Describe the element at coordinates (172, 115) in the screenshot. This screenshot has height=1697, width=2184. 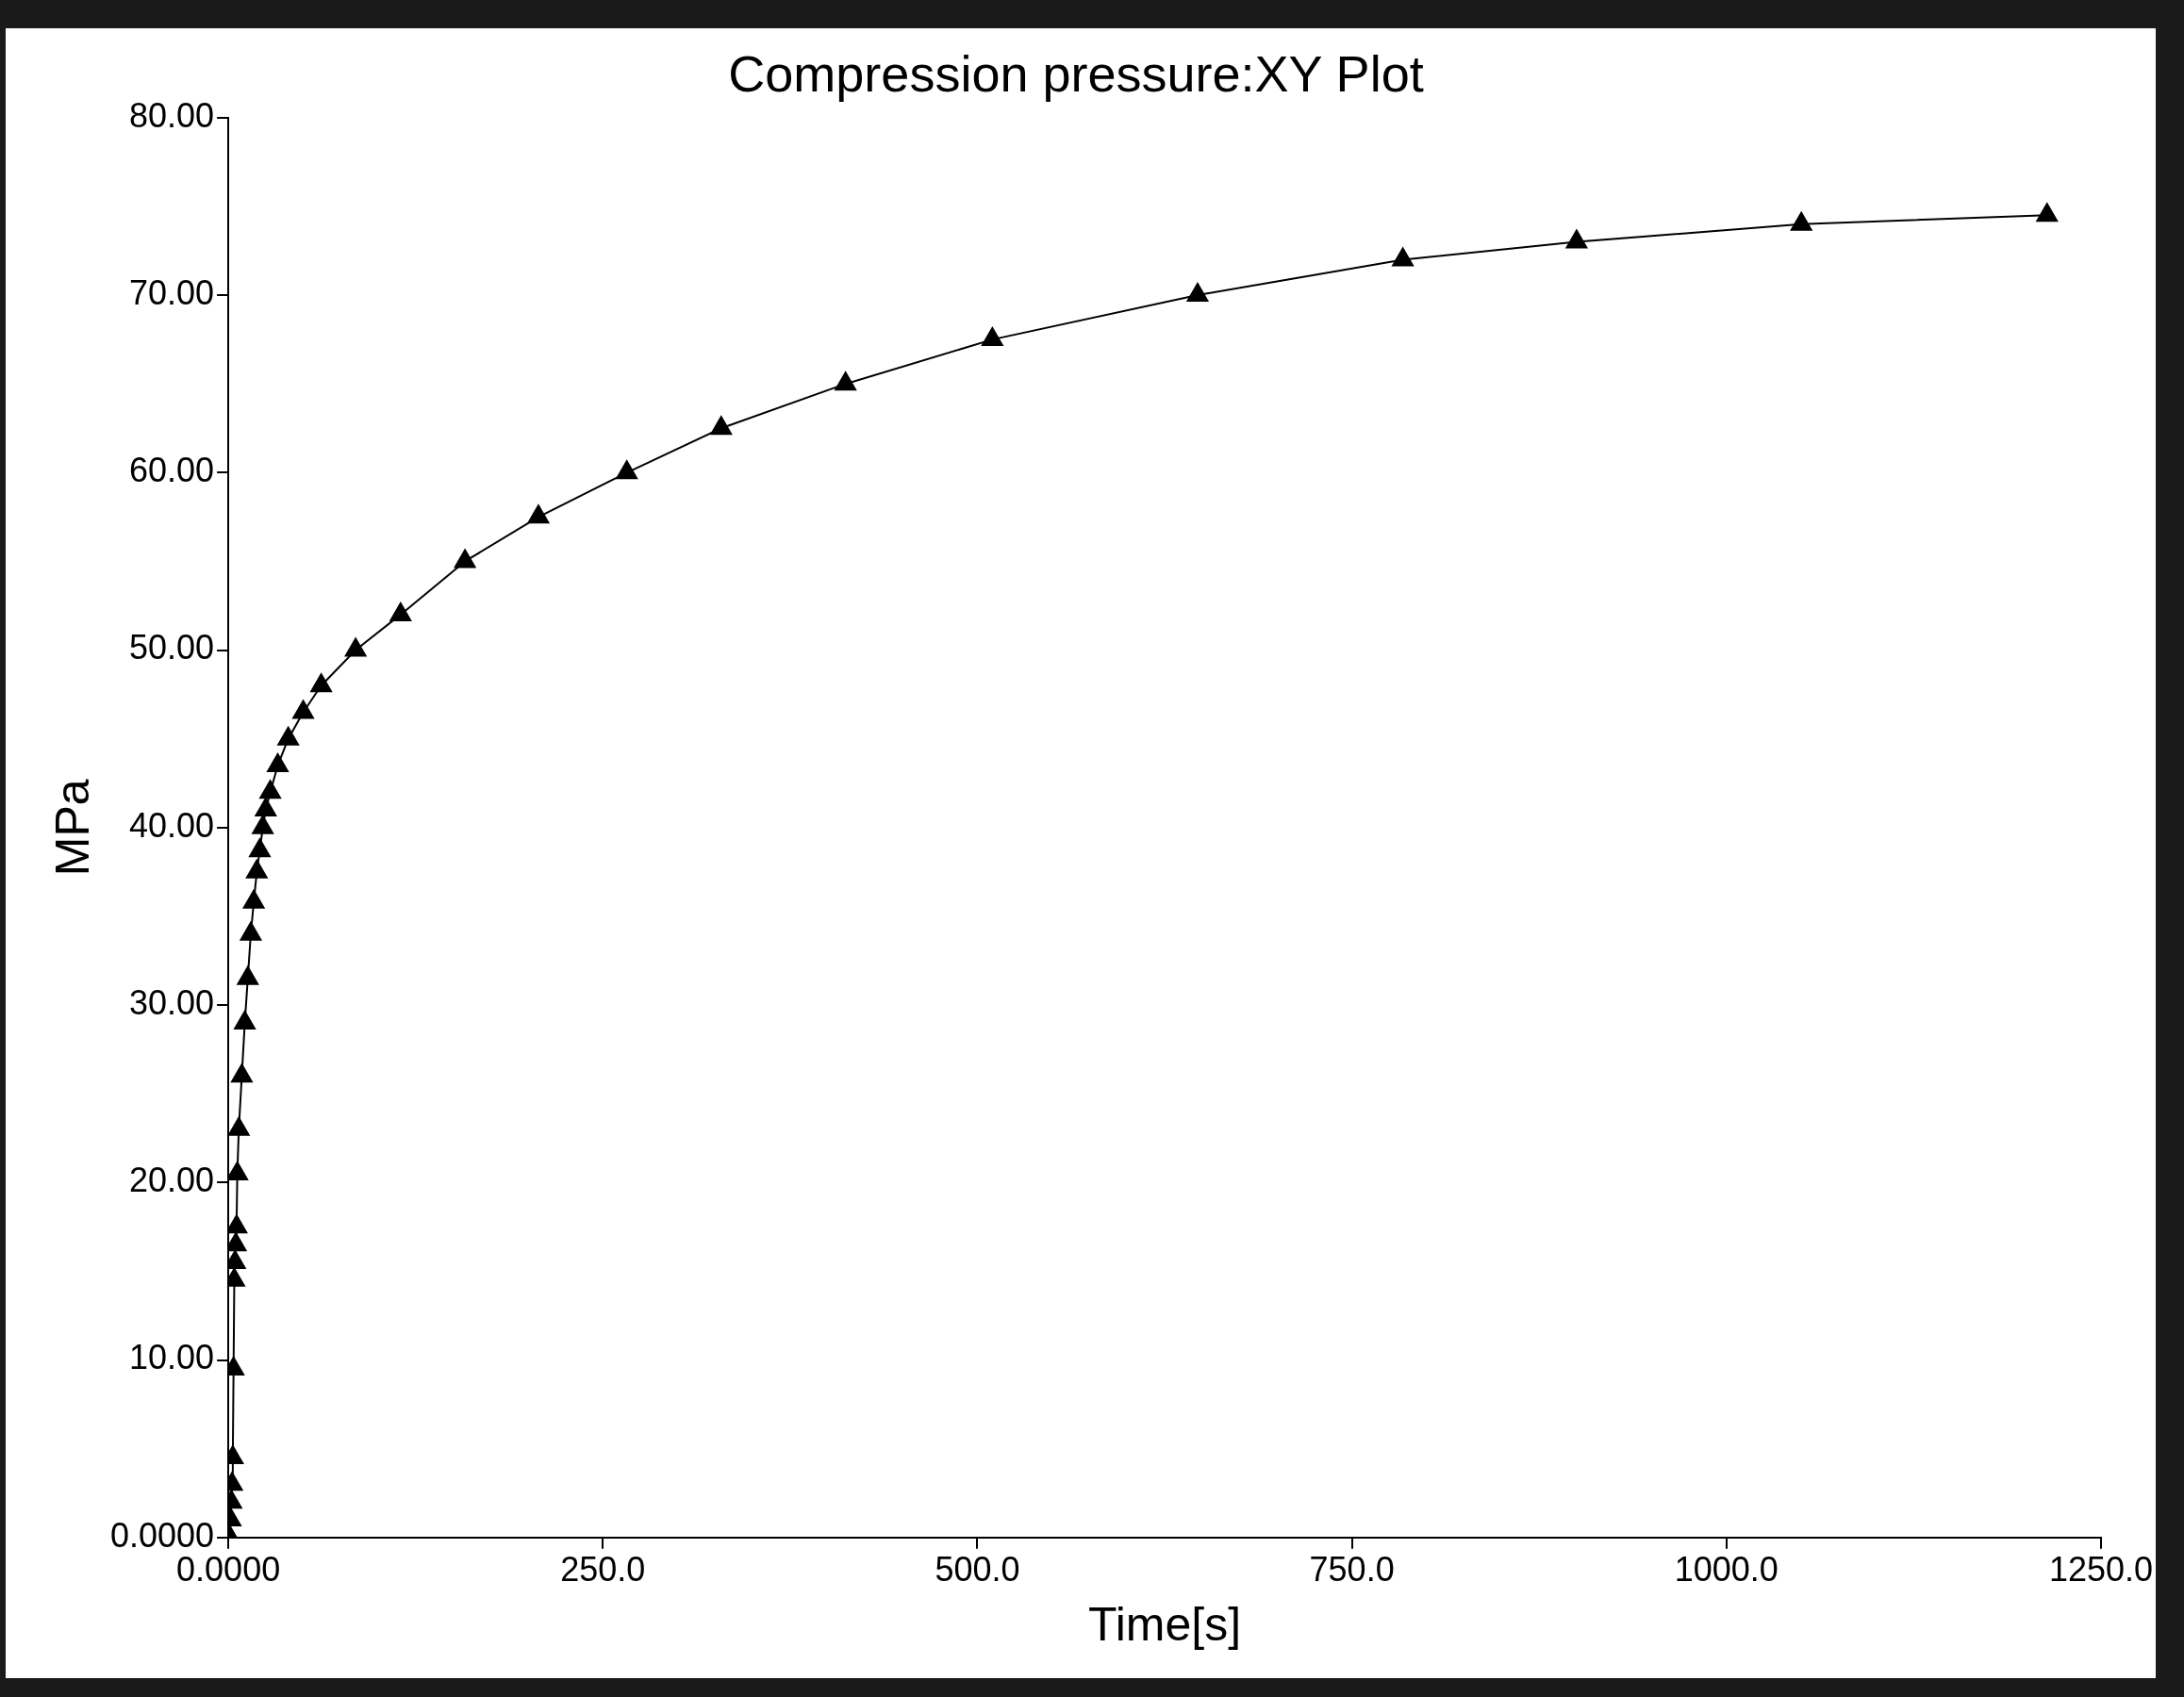
I see `y-tick-label: 80.00` at that location.